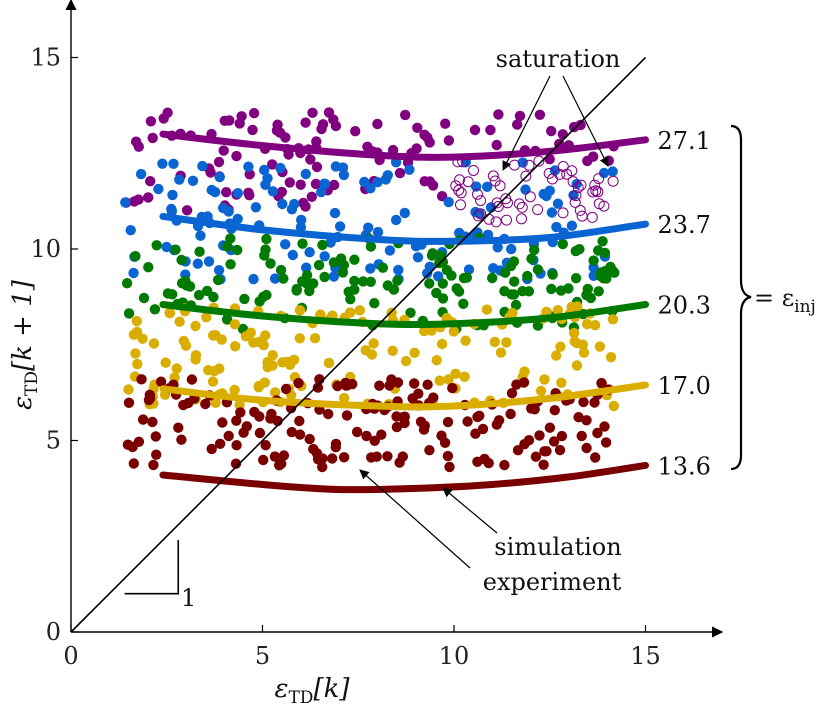 Image resolution: width=831 pixels, height=709 pixels. Describe the element at coordinates (331, 689) in the screenshot. I see `x-axis-index: [k]` at that location.